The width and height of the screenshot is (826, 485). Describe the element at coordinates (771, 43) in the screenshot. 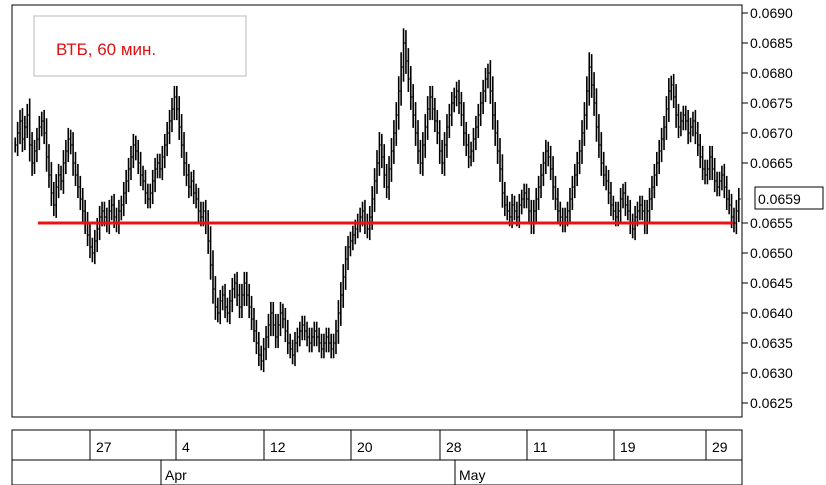

I see `price-tick-label: 0.0685` at that location.